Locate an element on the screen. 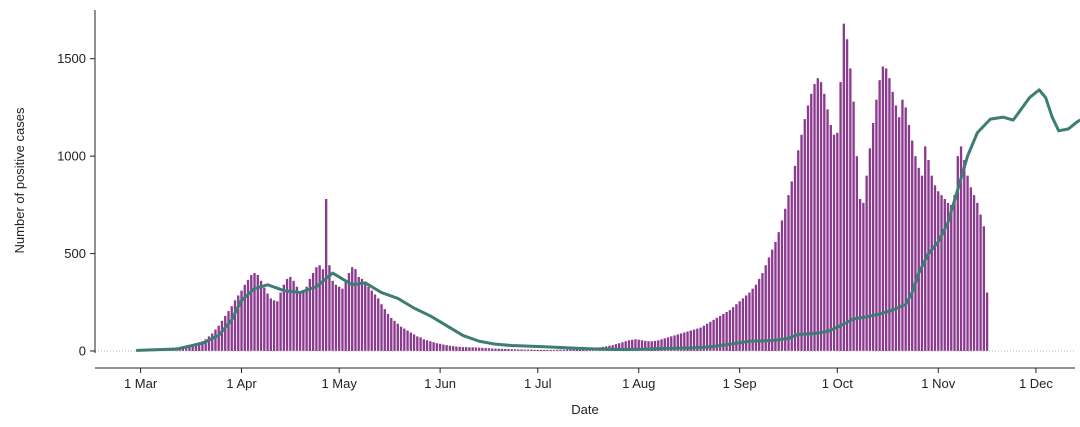 The height and width of the screenshot is (427, 1080). x-tick-label: 1 Apr is located at coordinates (241, 383).